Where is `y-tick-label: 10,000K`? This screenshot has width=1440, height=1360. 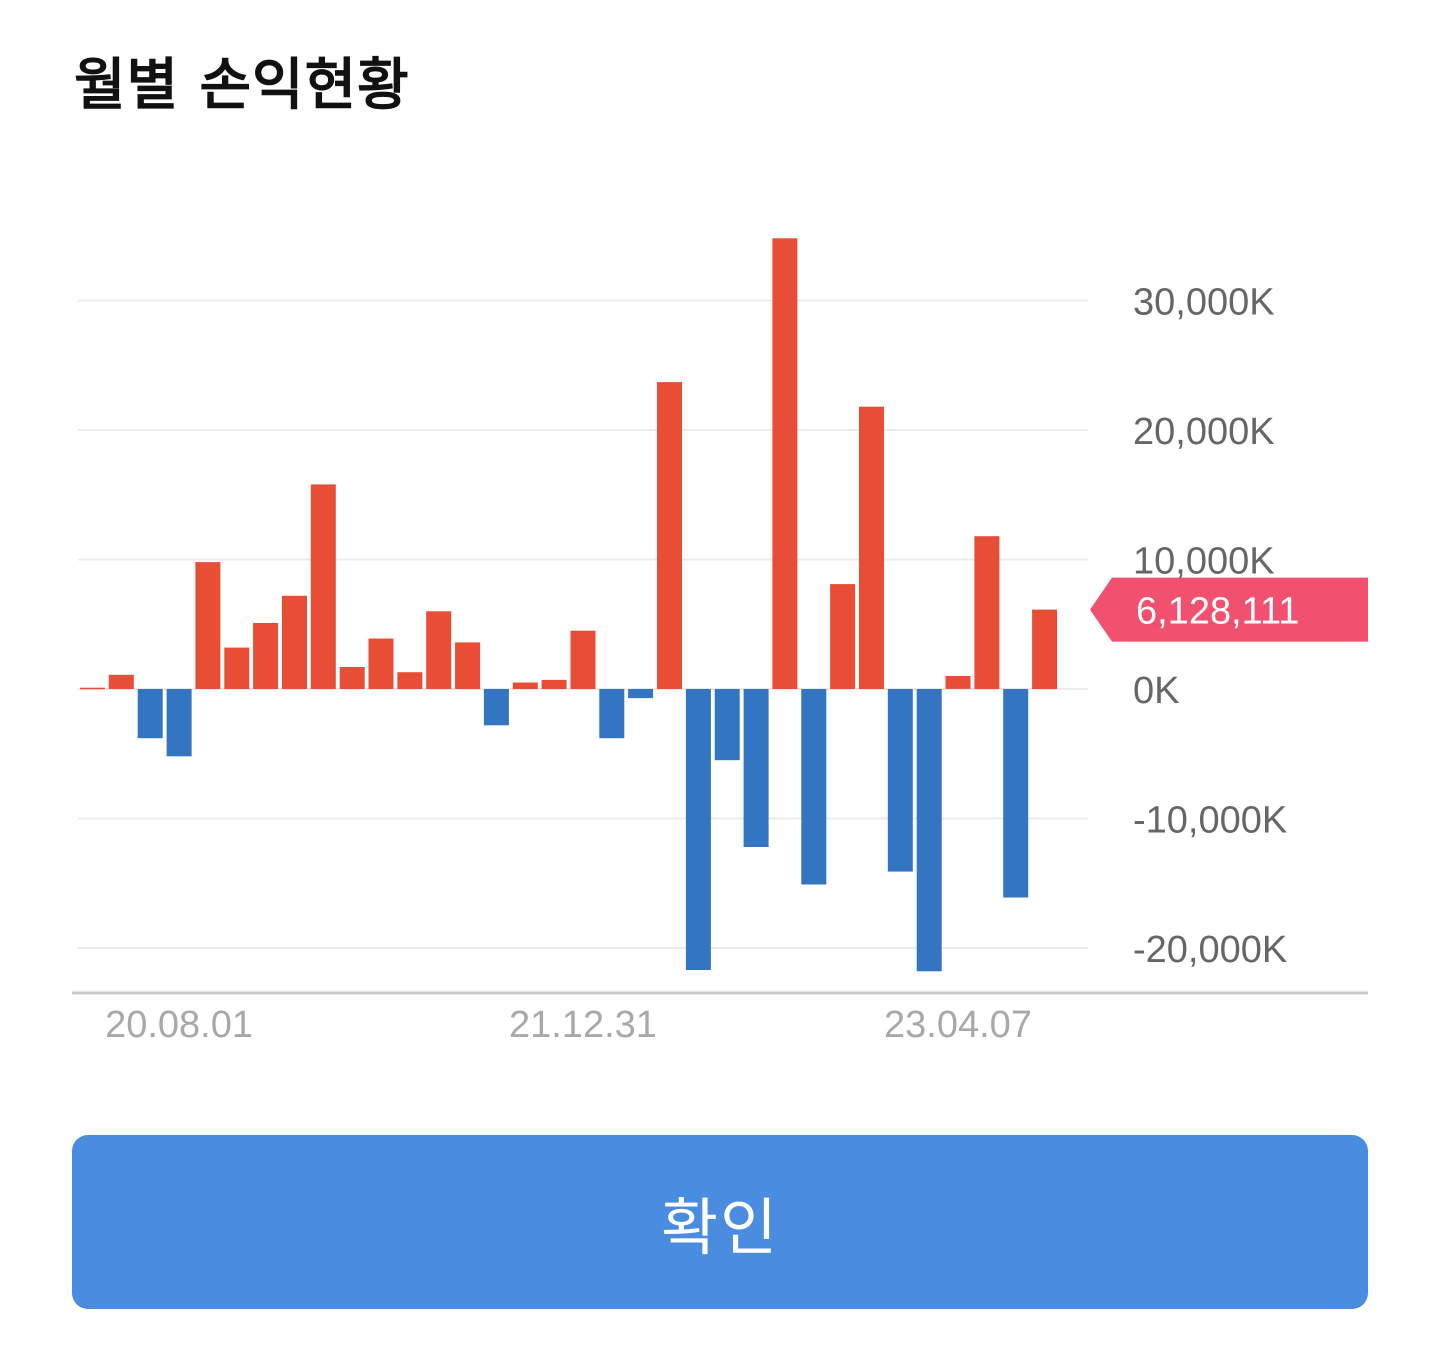 y-tick-label: 10,000K is located at coordinates (1204, 562).